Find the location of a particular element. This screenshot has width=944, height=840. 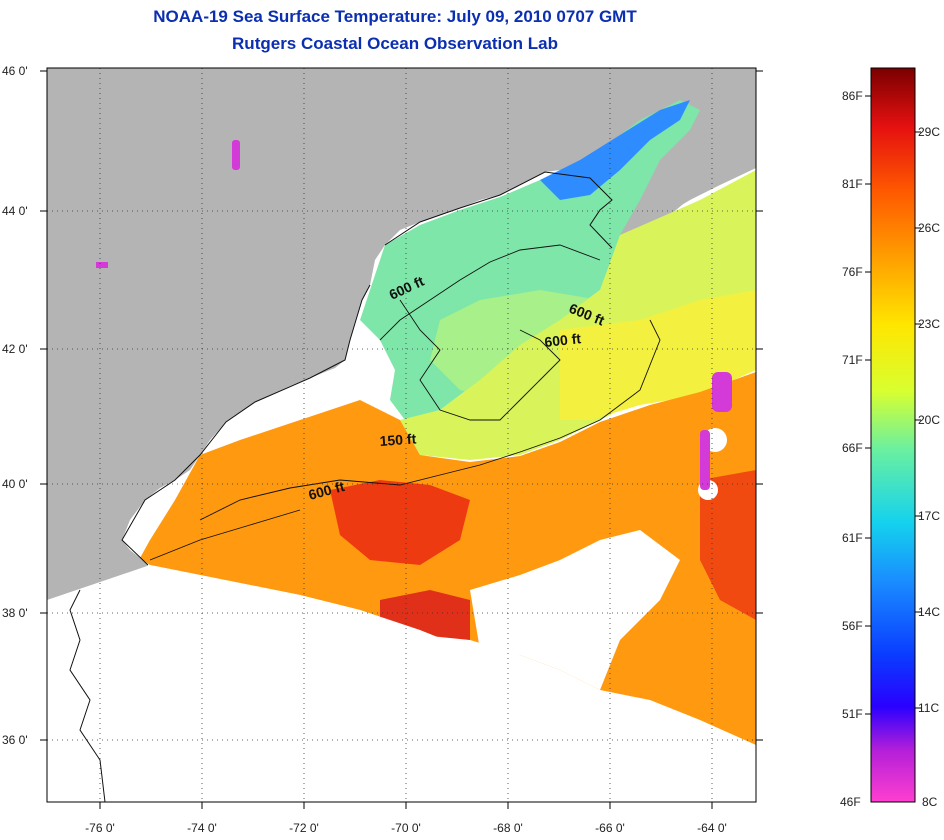

colorbar-f-label: 66F is located at coordinates (852, 448).